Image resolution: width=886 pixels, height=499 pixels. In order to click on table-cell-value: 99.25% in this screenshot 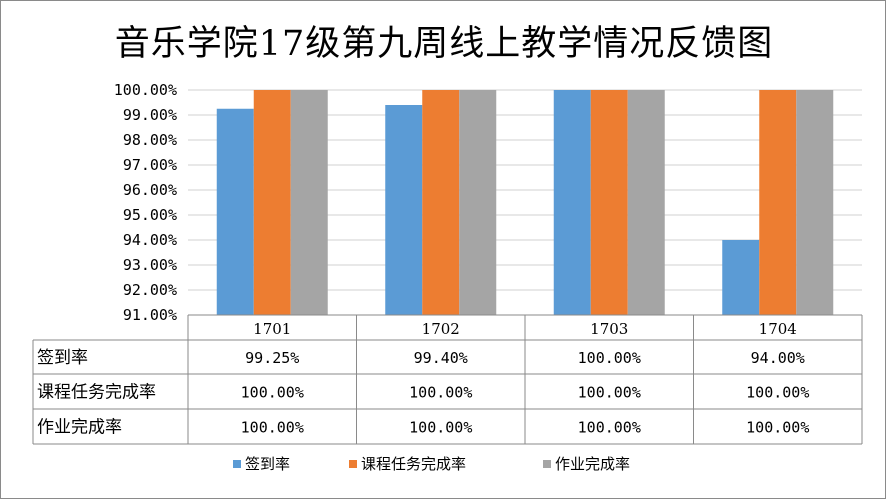, I will do `click(272, 358)`.